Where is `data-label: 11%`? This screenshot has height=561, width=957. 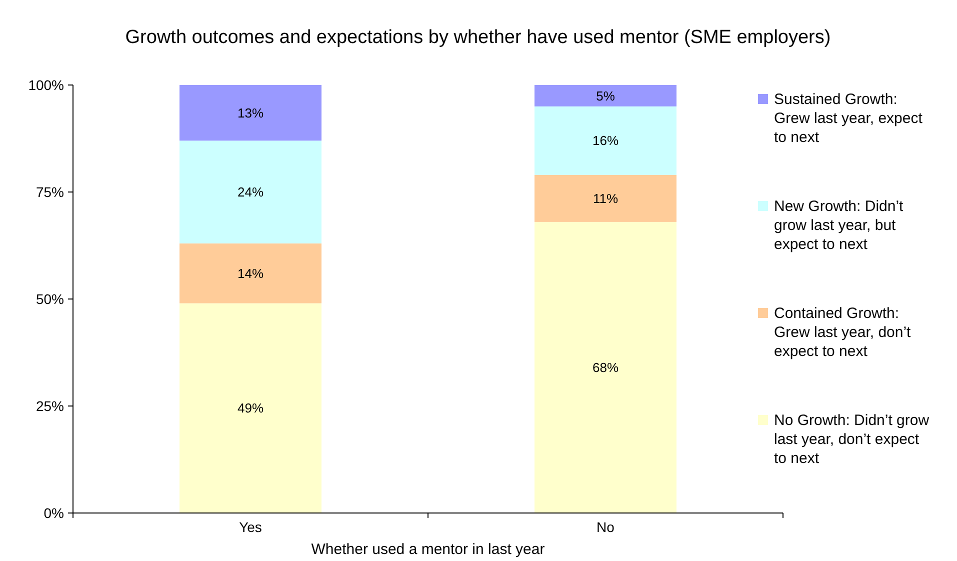 data-label: 11% is located at coordinates (605, 198).